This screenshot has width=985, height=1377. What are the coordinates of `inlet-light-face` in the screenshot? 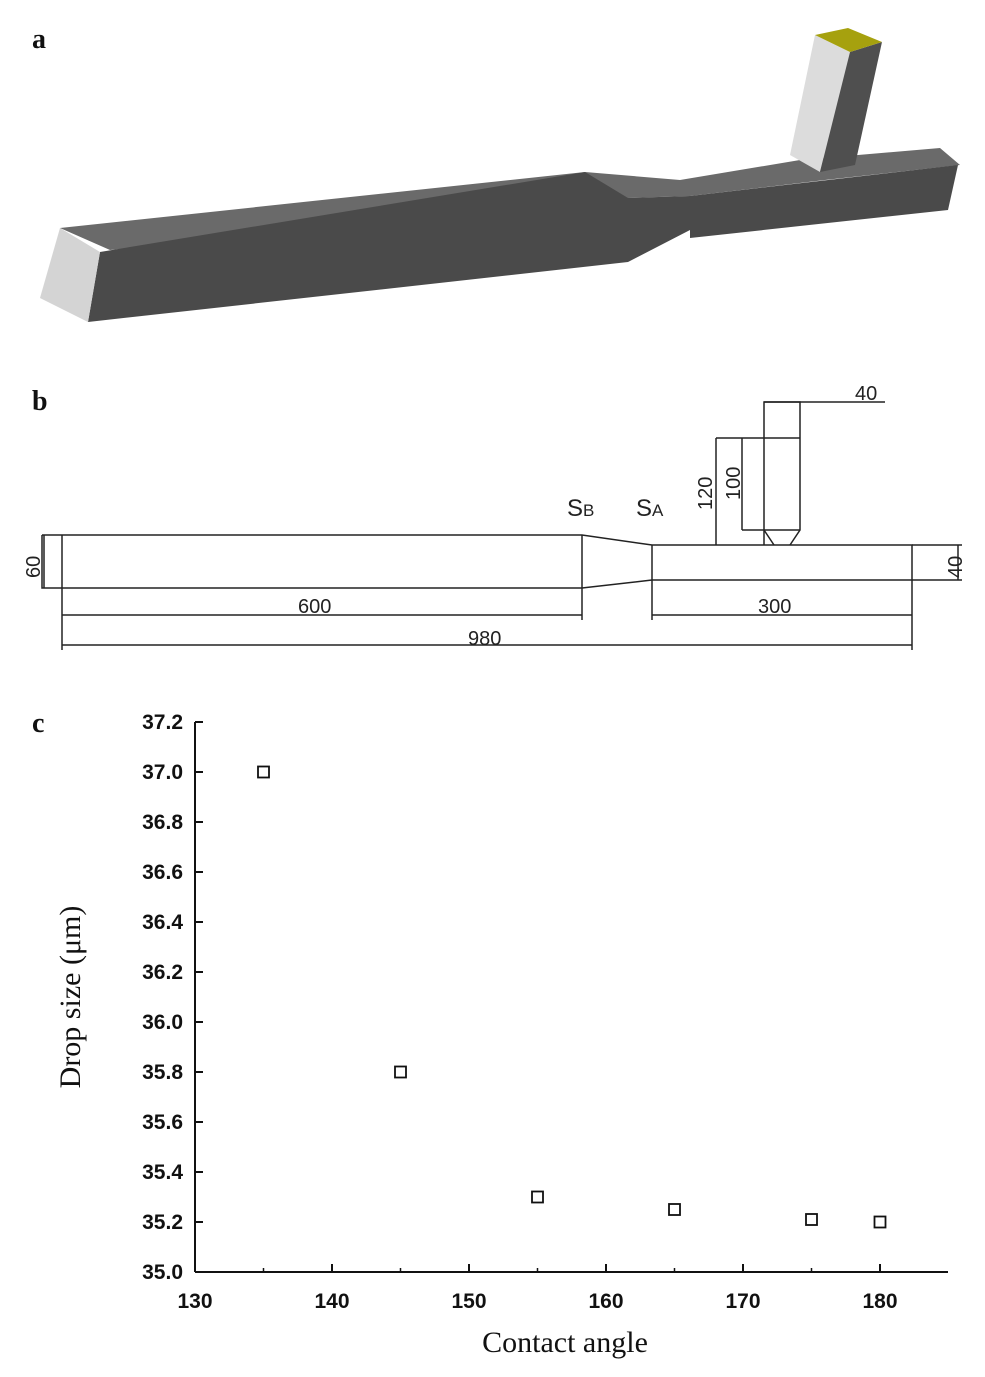 It's located at (820, 103).